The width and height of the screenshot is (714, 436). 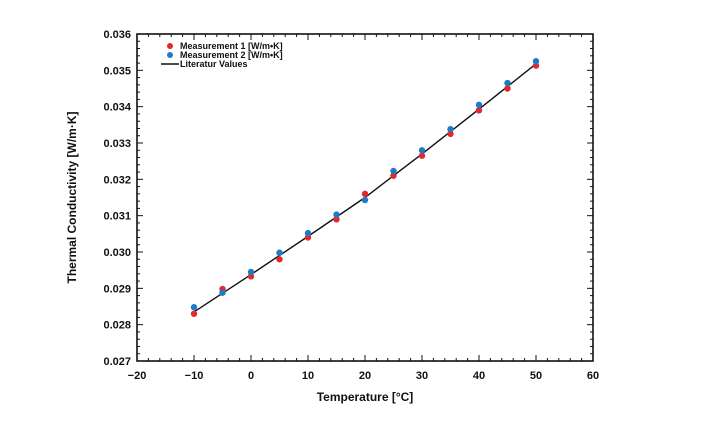 What do you see at coordinates (308, 376) in the screenshot?
I see `x-tick-label: 10` at bounding box center [308, 376].